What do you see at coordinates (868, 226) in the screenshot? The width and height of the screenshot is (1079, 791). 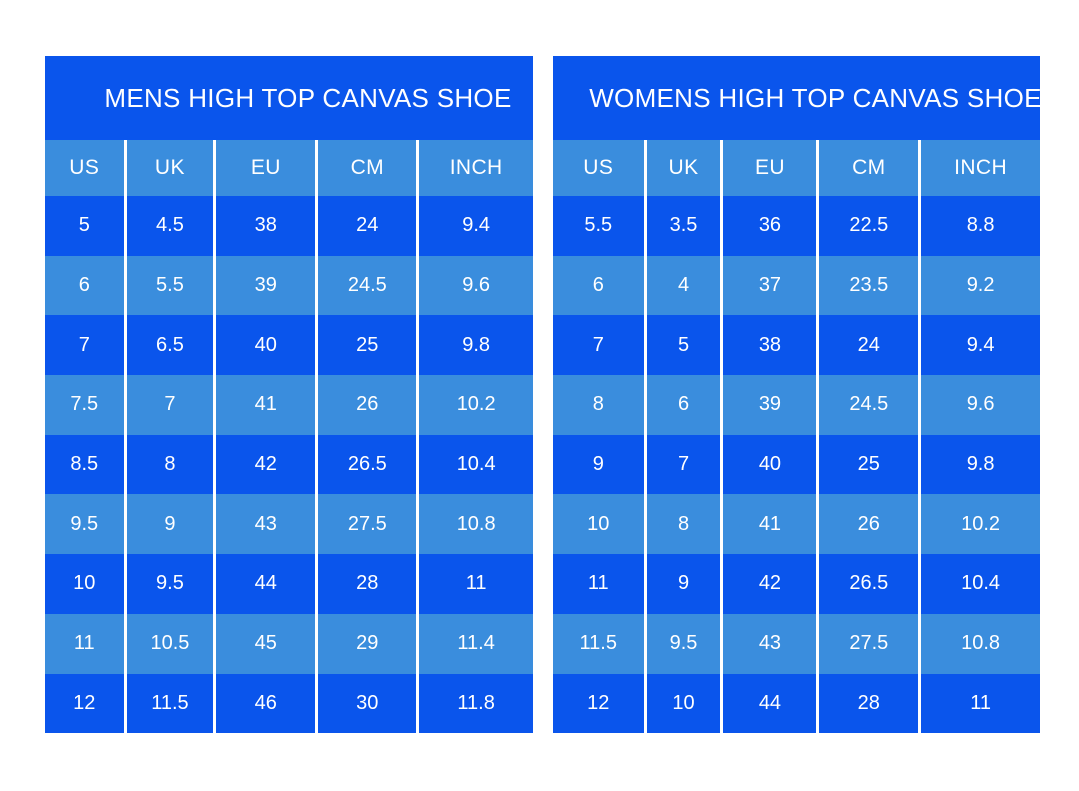 I see `size-cell: 22.5` at bounding box center [868, 226].